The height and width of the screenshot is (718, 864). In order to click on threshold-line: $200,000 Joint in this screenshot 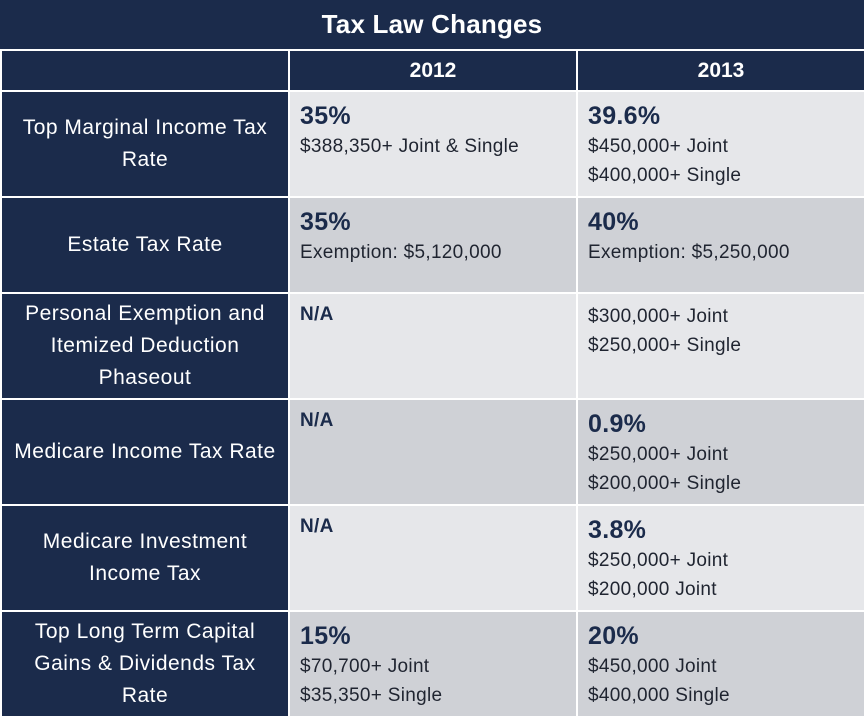, I will do `click(652, 589)`.